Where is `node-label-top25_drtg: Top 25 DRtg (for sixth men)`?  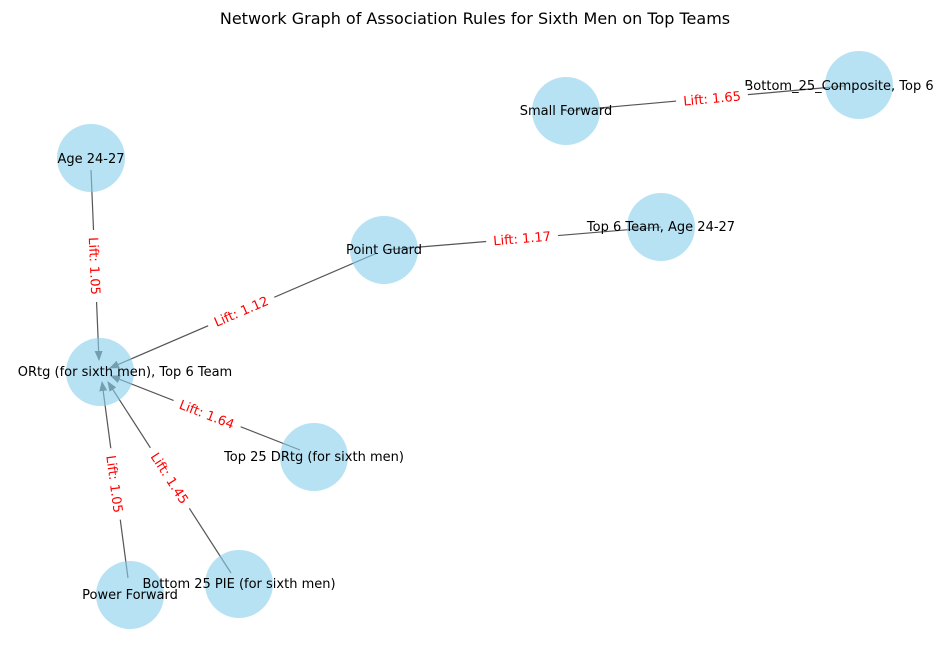
node-label-top25_drtg: Top 25 DRtg (for sixth men) is located at coordinates (313, 457).